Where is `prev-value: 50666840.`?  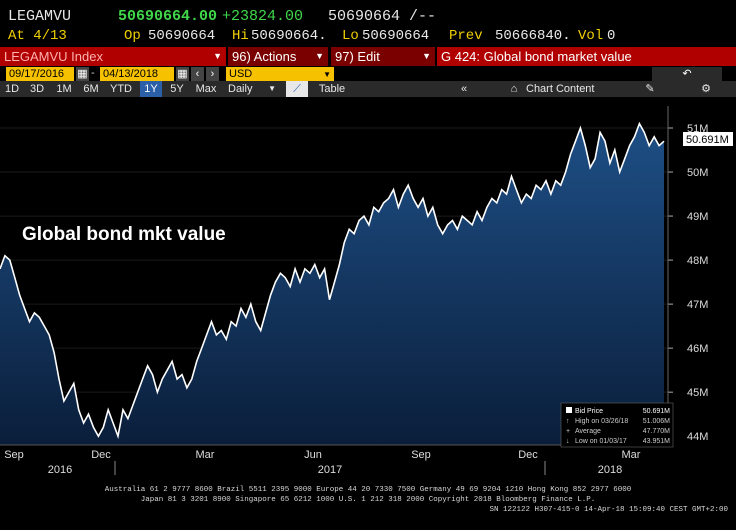
prev-value: 50666840. is located at coordinates (533, 36).